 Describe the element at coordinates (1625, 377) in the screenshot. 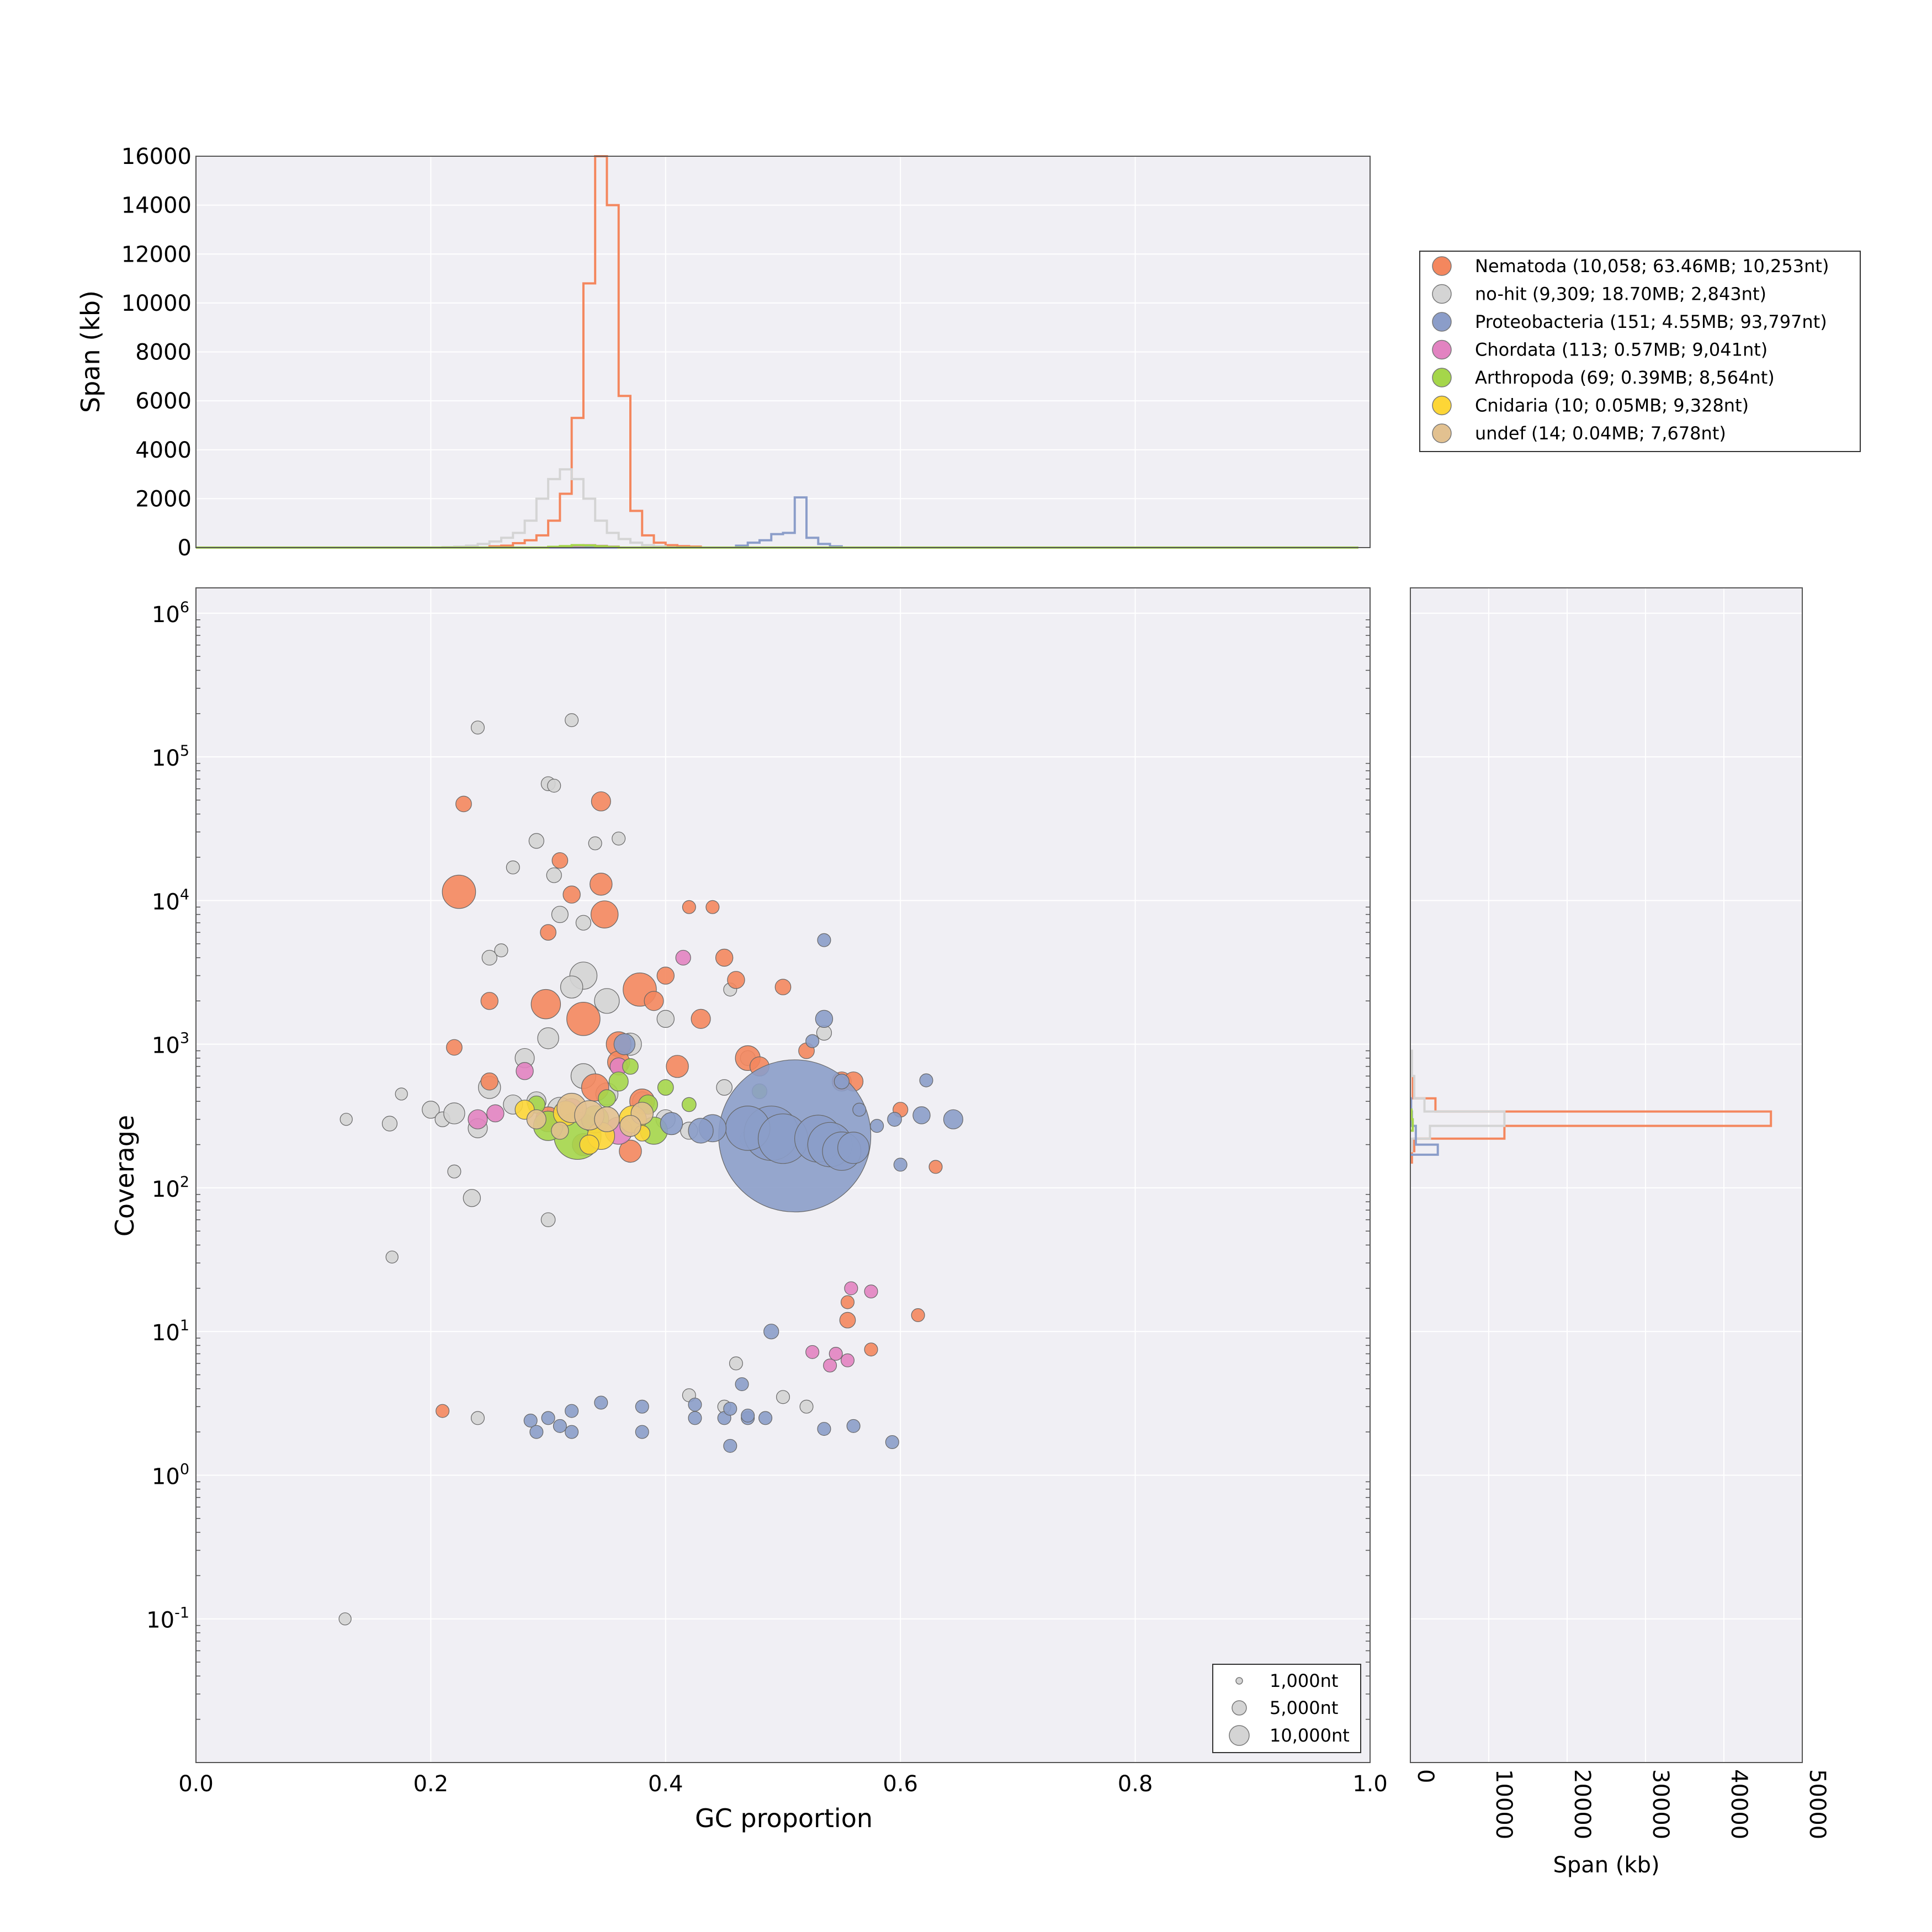

I see `legend-label: Arthropoda (69; 0.39MB; 8,564nt)` at that location.